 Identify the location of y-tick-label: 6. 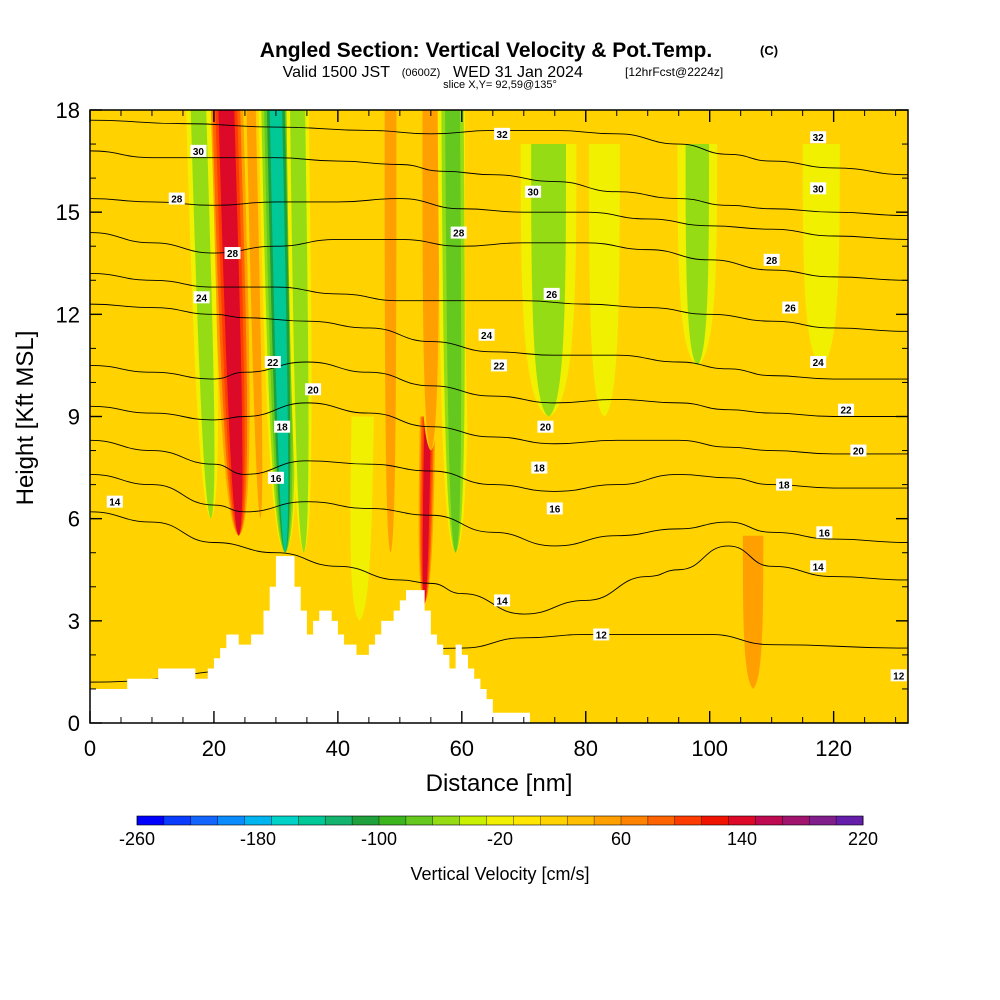
(74, 519).